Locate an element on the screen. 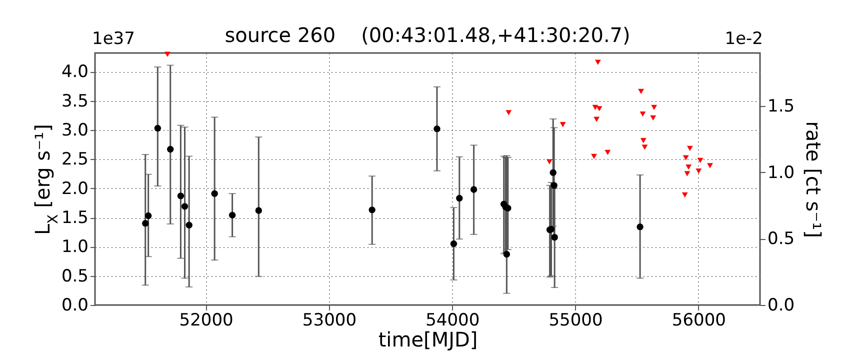  y-tick-label: 2.5 is located at coordinates (74, 160).